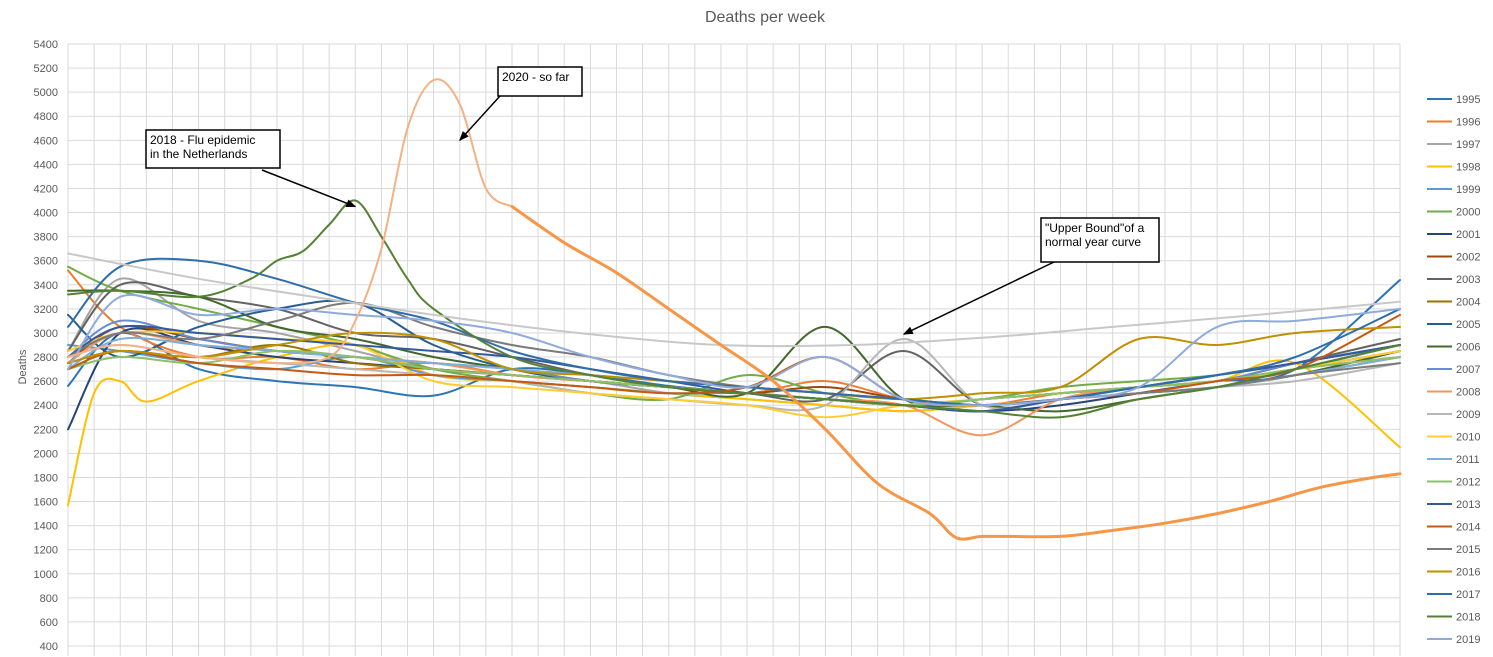  Describe the element at coordinates (198, 154) in the screenshot. I see `annotation-text: in the Netherlands` at that location.